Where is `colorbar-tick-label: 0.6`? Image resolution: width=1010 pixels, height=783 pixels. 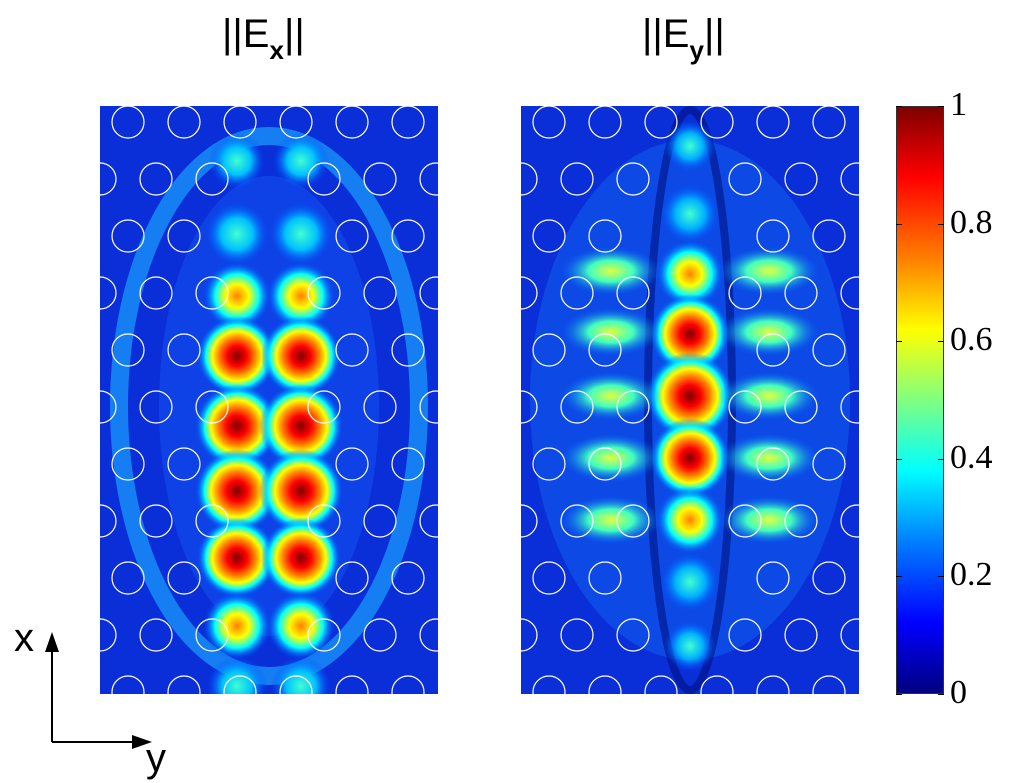
colorbar-tick-label: 0.6 is located at coordinates (971, 340).